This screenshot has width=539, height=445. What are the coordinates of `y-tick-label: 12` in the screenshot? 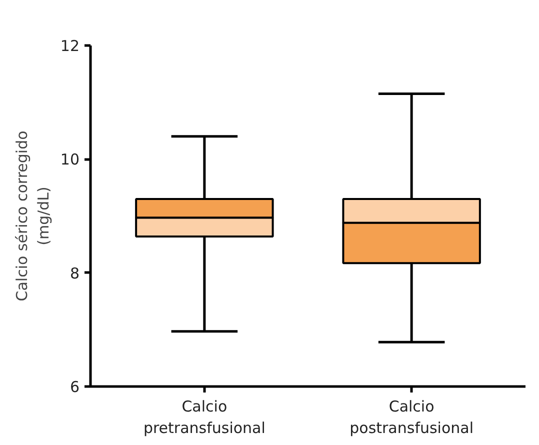 It's located at (70, 46).